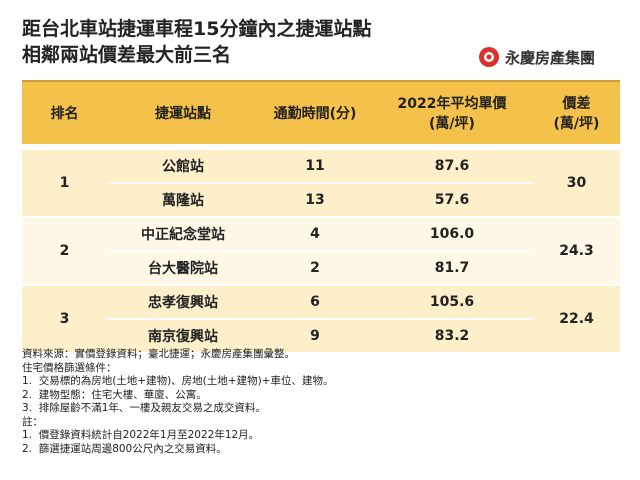 The height and width of the screenshot is (480, 640). I want to click on price-cell: 81.7, so click(452, 268).